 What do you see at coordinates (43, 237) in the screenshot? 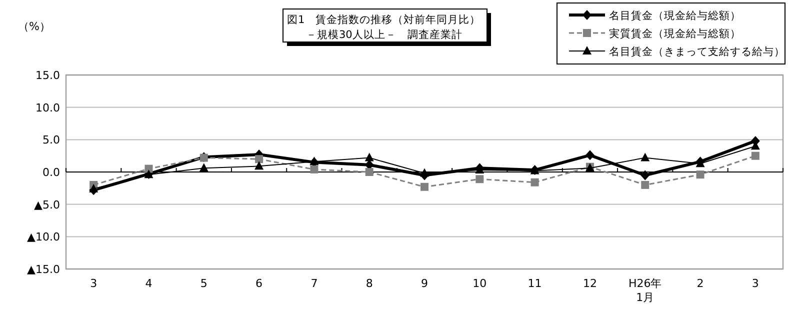
I see `y-tick-label: ▲10.0` at bounding box center [43, 237].